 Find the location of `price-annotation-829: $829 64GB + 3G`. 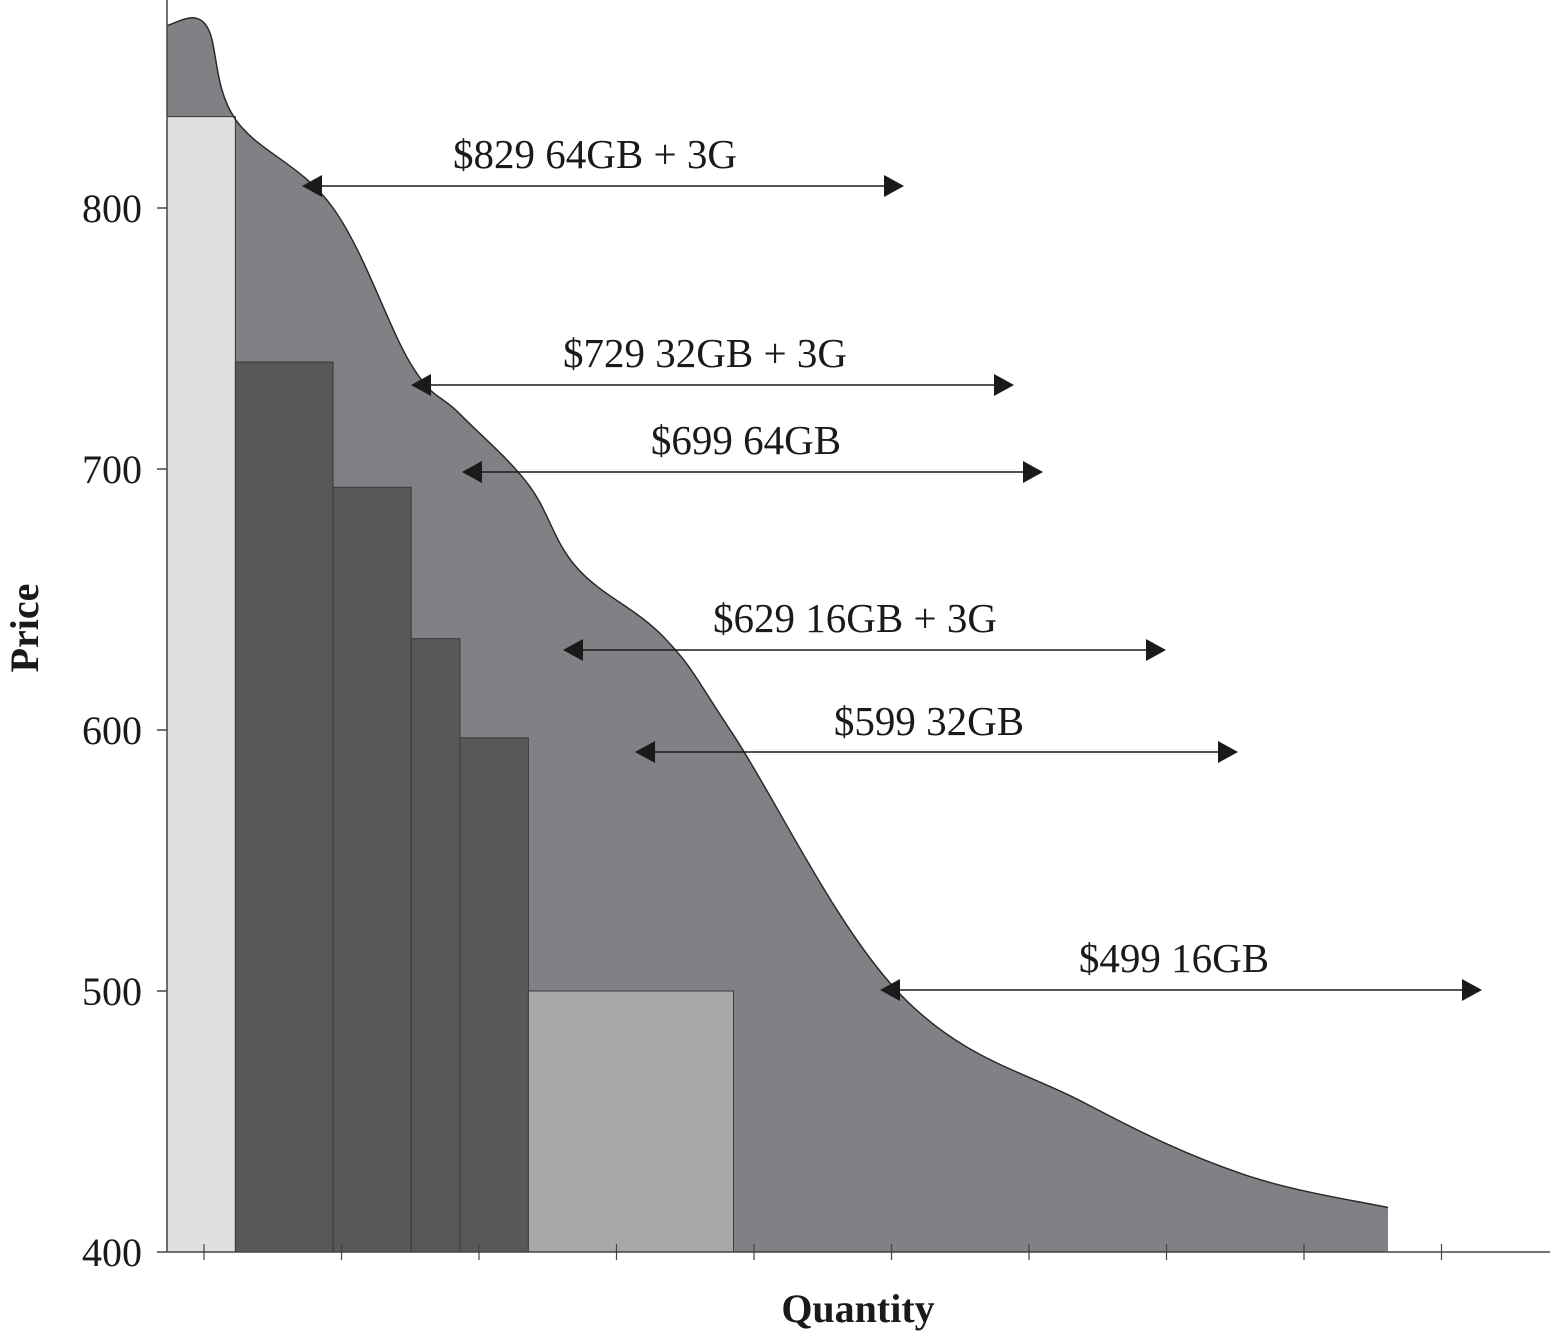

price-annotation-829: $829 64GB + 3G is located at coordinates (603, 164).